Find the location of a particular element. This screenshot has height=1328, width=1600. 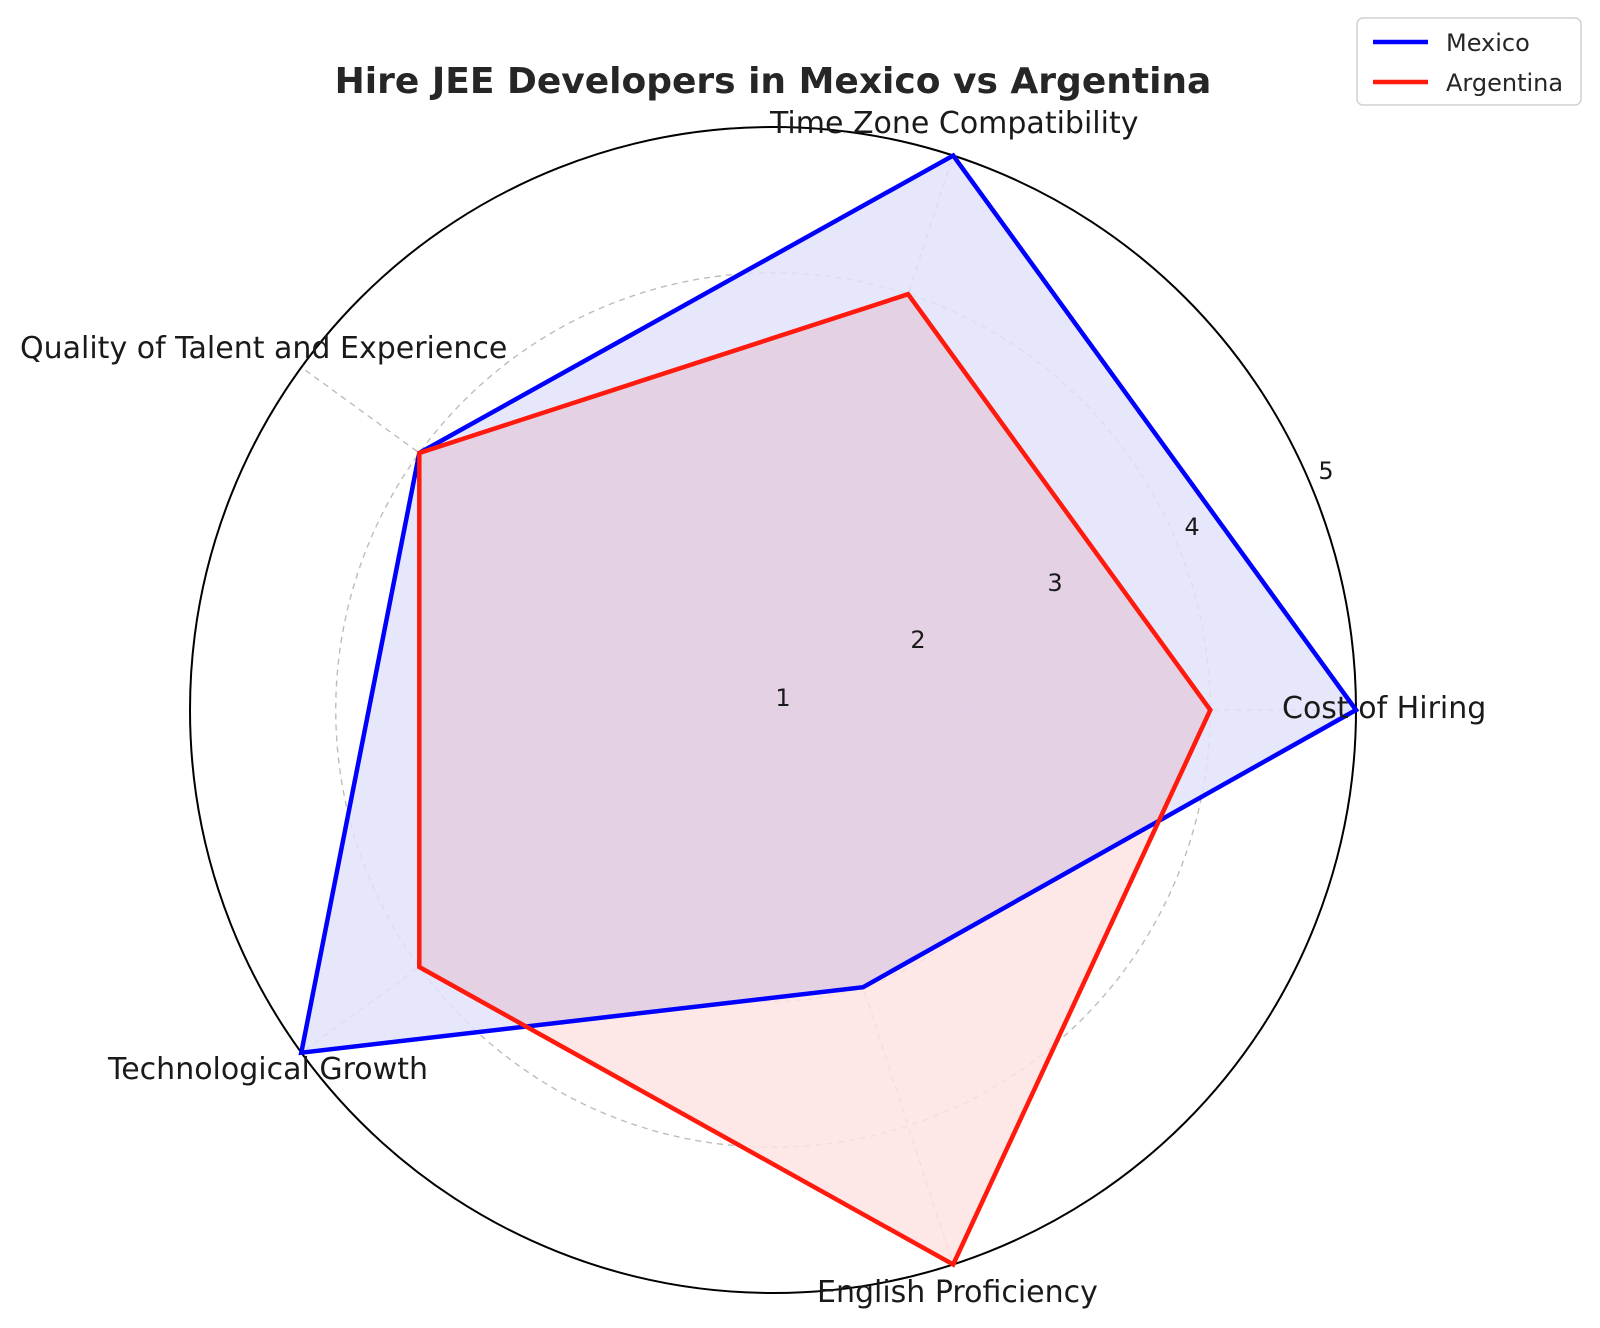

r-tick-label: 2 is located at coordinates (917, 640).